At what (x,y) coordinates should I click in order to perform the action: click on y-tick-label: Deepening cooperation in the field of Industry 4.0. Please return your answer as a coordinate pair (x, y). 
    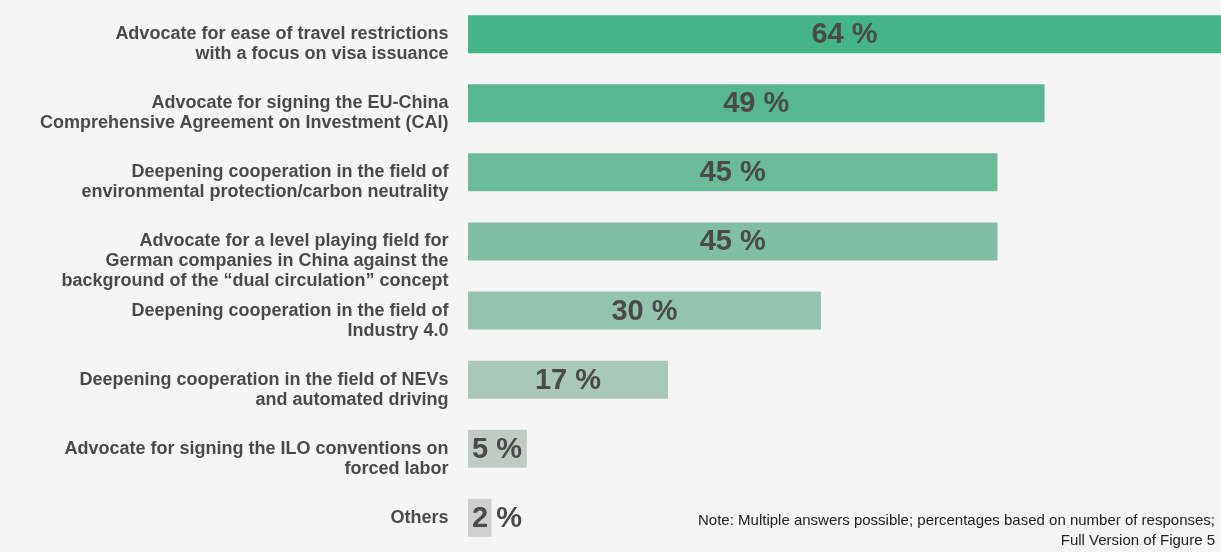
    Looking at the image, I should click on (290, 319).